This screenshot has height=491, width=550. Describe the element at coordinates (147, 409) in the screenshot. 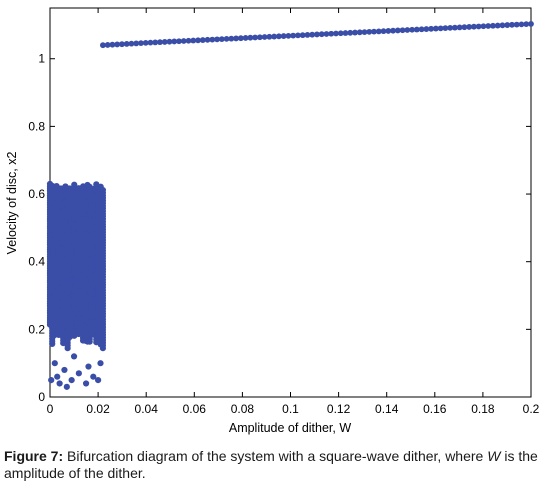

I see `x-tick-label: 0.04` at that location.